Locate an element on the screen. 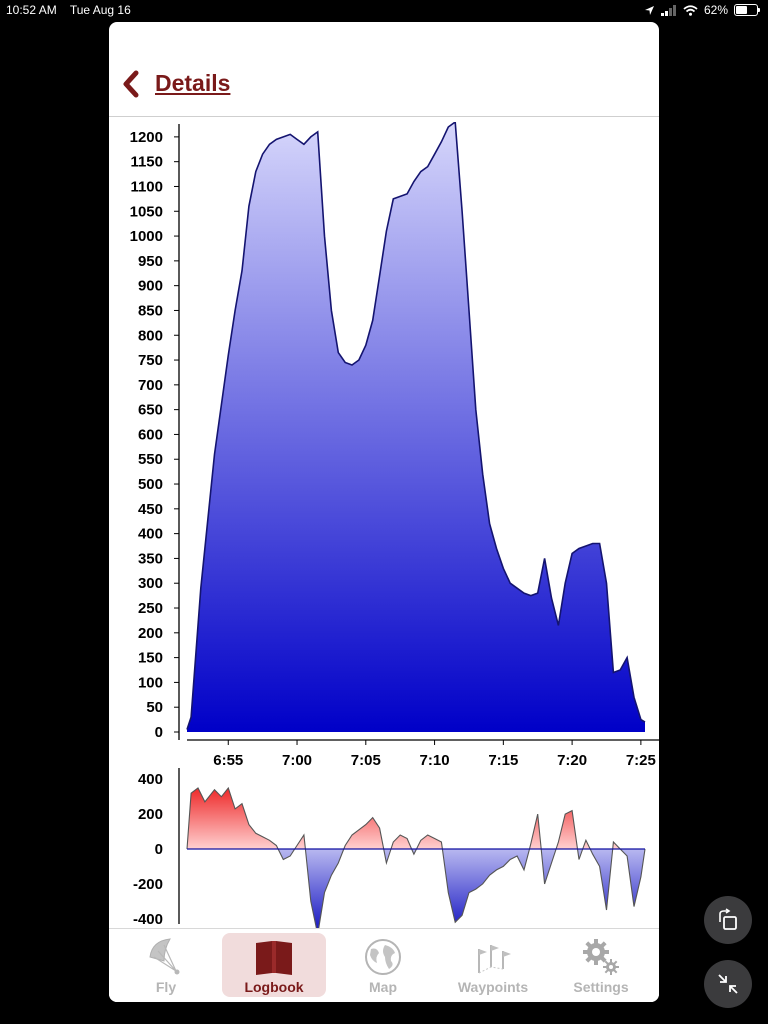  gear-icon is located at coordinates (601, 957).